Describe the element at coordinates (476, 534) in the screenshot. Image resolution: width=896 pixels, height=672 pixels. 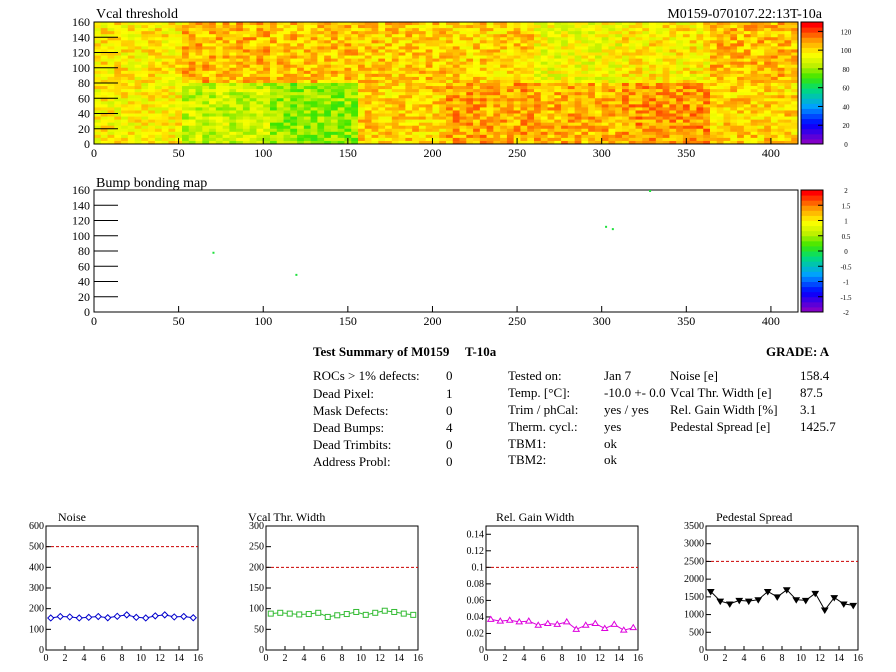
I see `y-tick-label: 0.14` at that location.